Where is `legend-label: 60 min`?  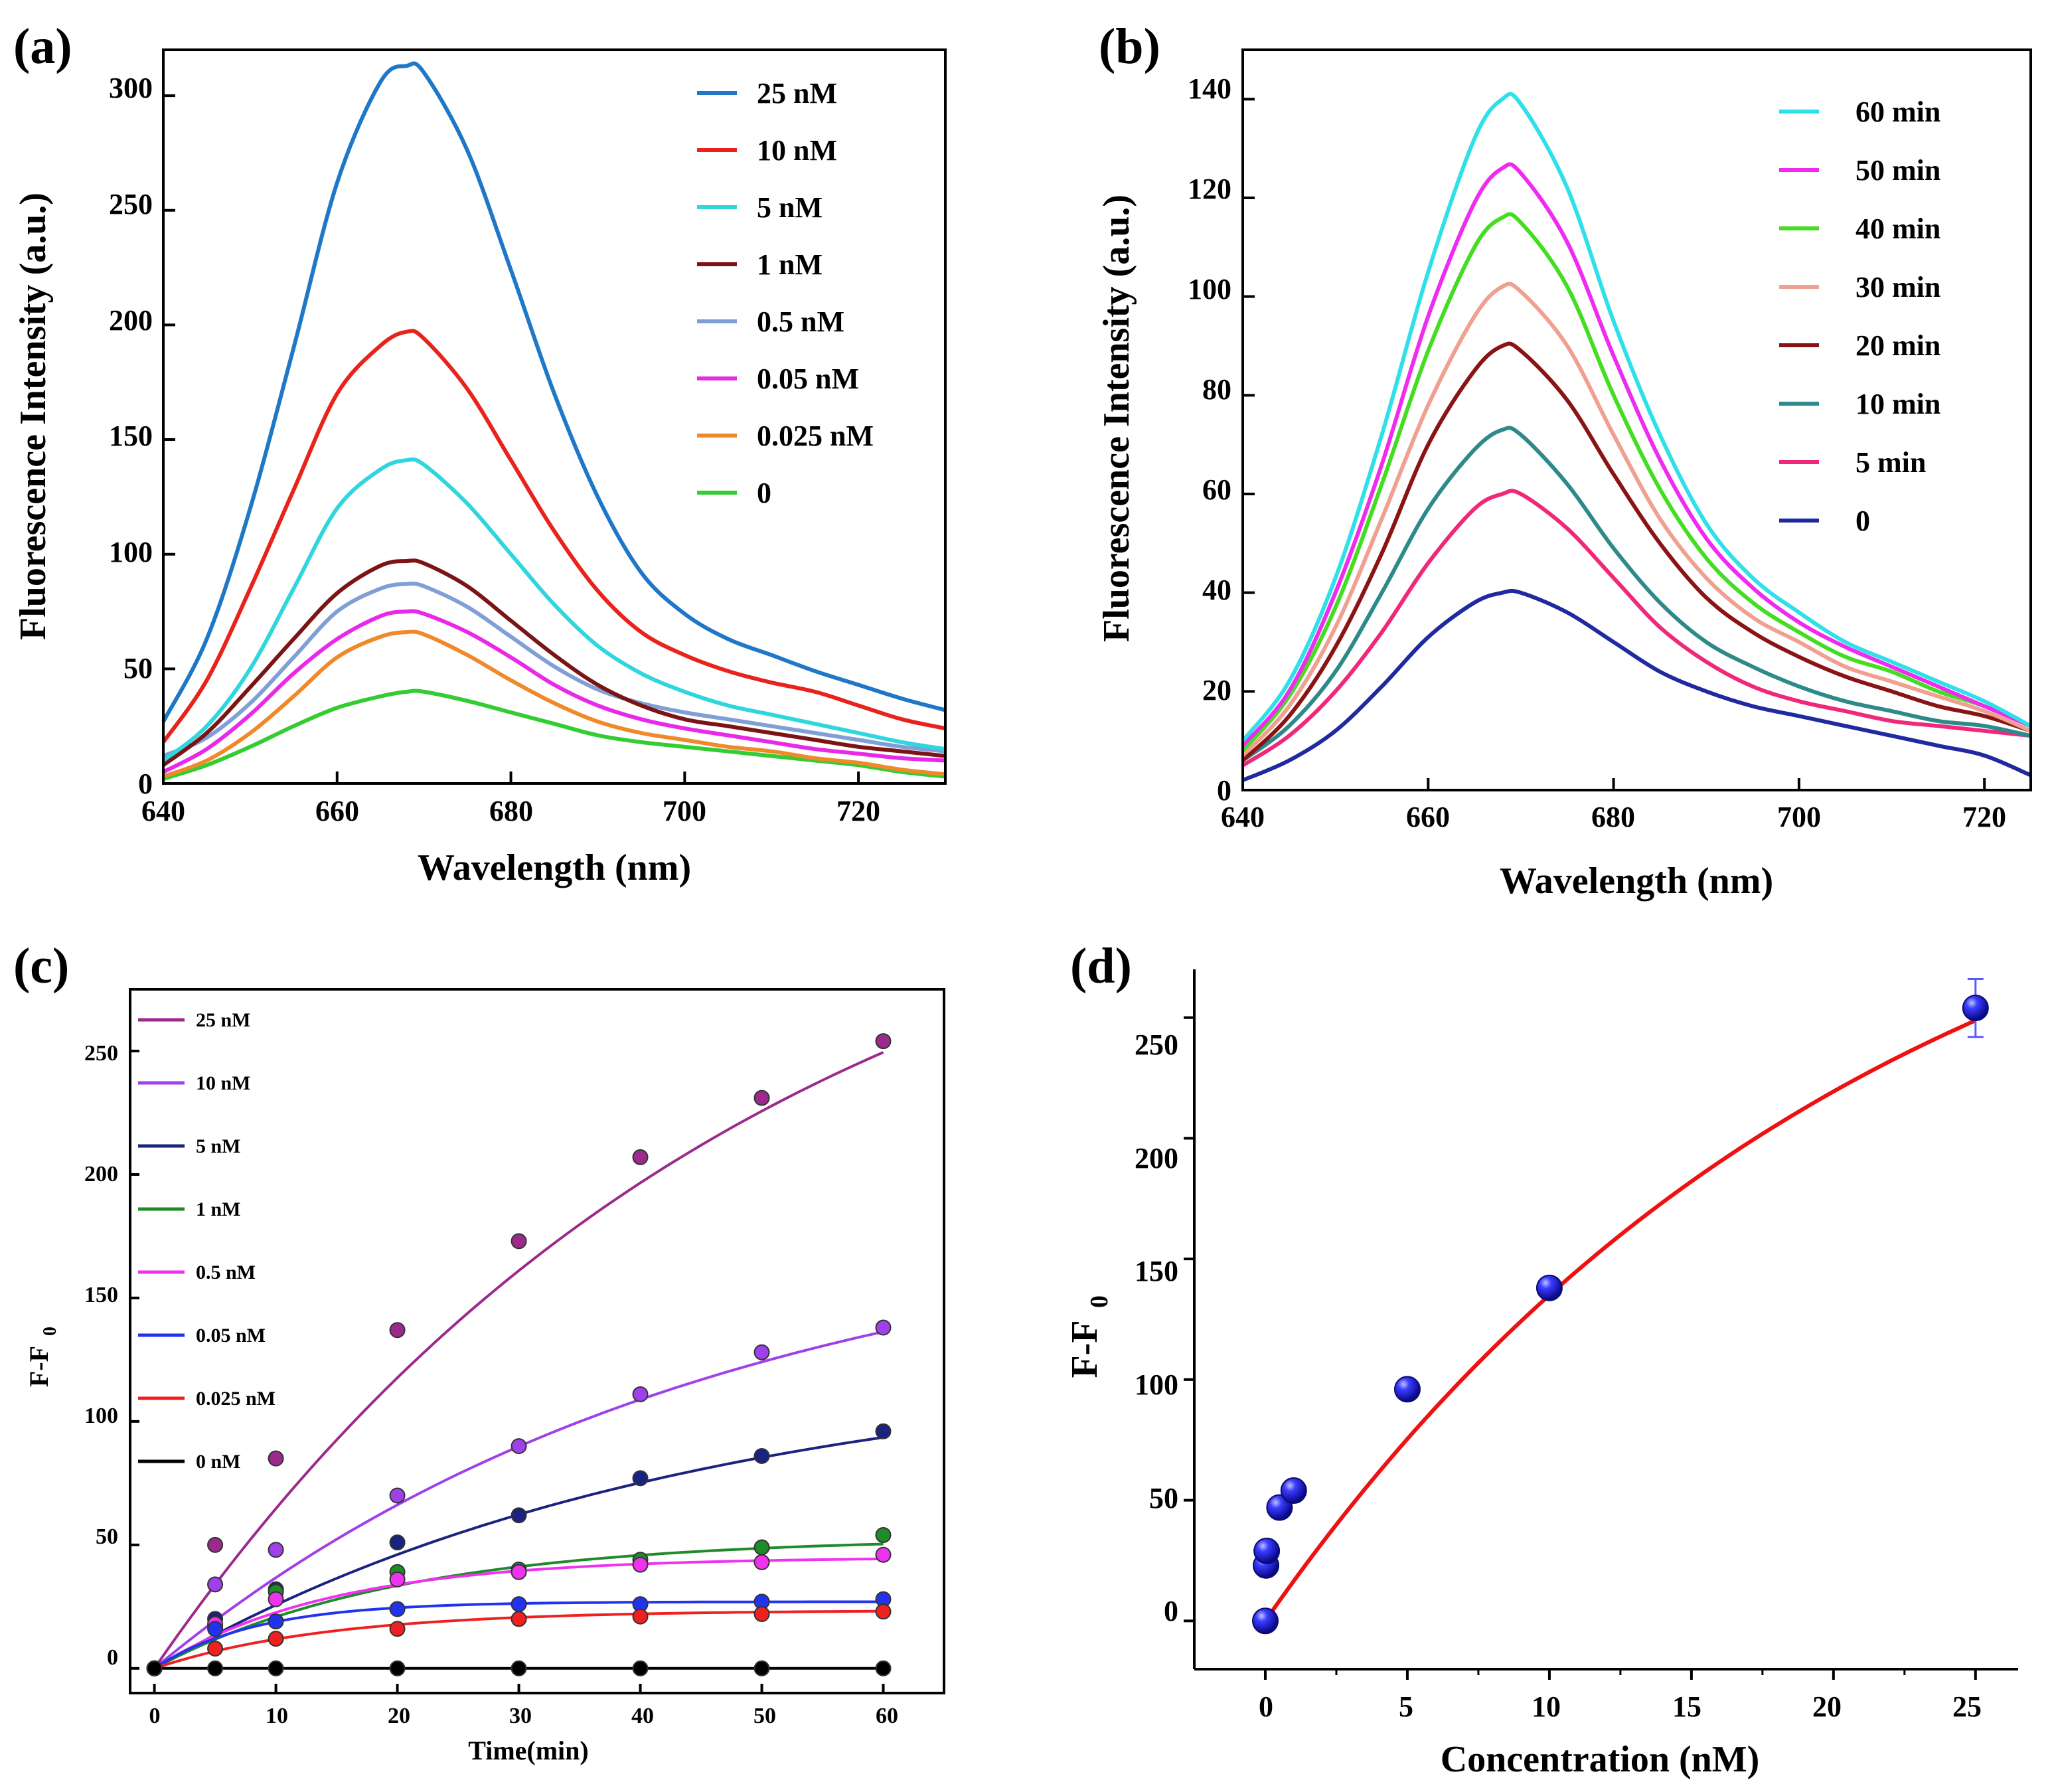 legend-label: 60 min is located at coordinates (1897, 112).